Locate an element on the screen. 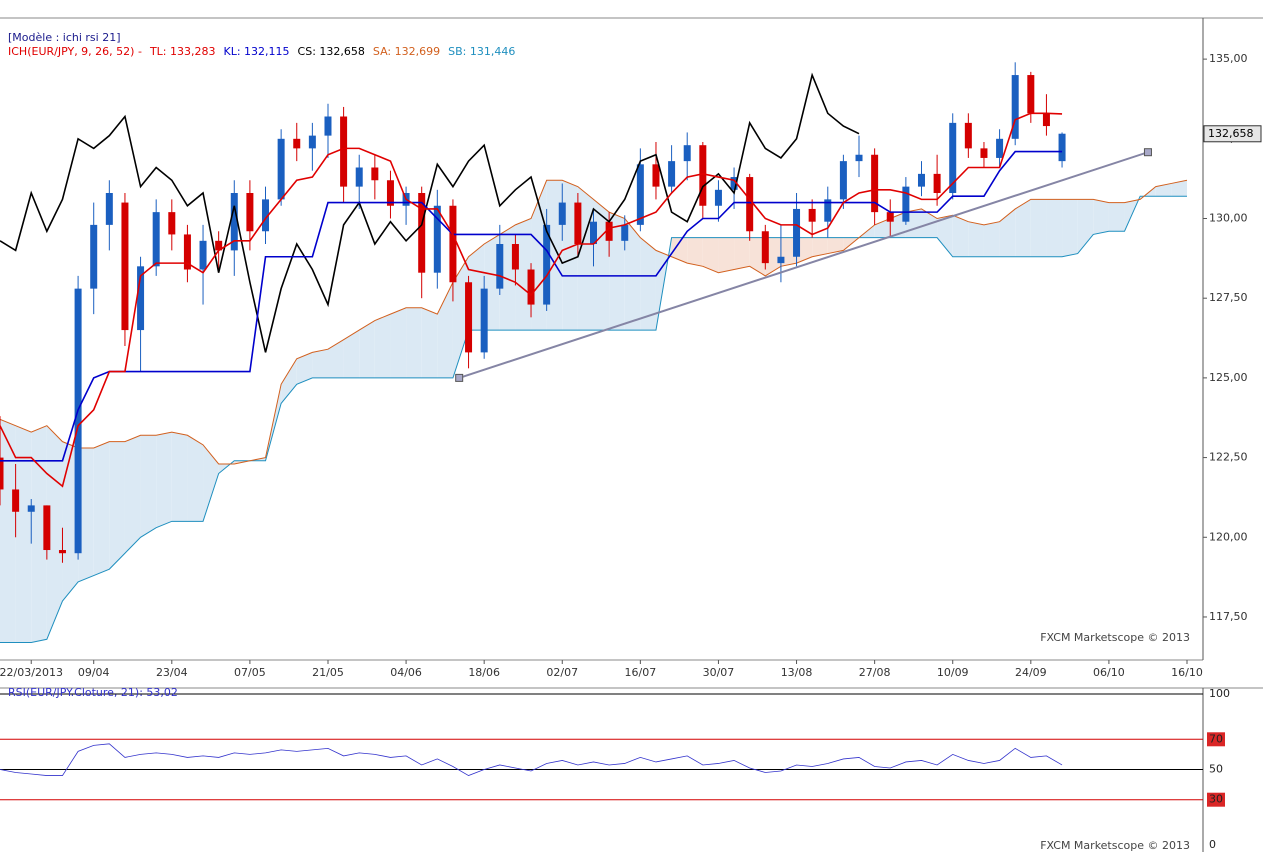  trendline-handle is located at coordinates (1147, 152).